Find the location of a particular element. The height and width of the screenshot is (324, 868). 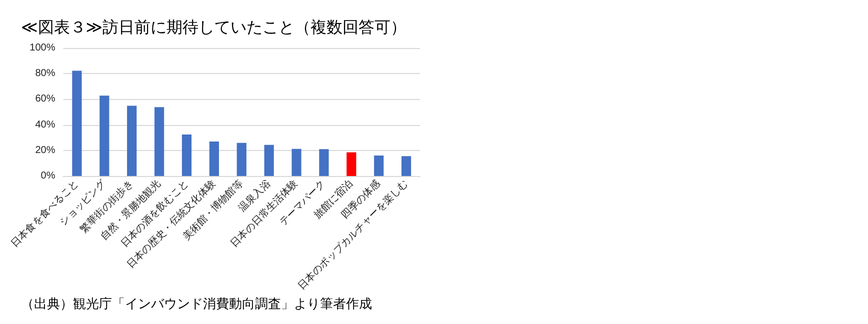

y-tick-label: 0% is located at coordinates (48, 176).